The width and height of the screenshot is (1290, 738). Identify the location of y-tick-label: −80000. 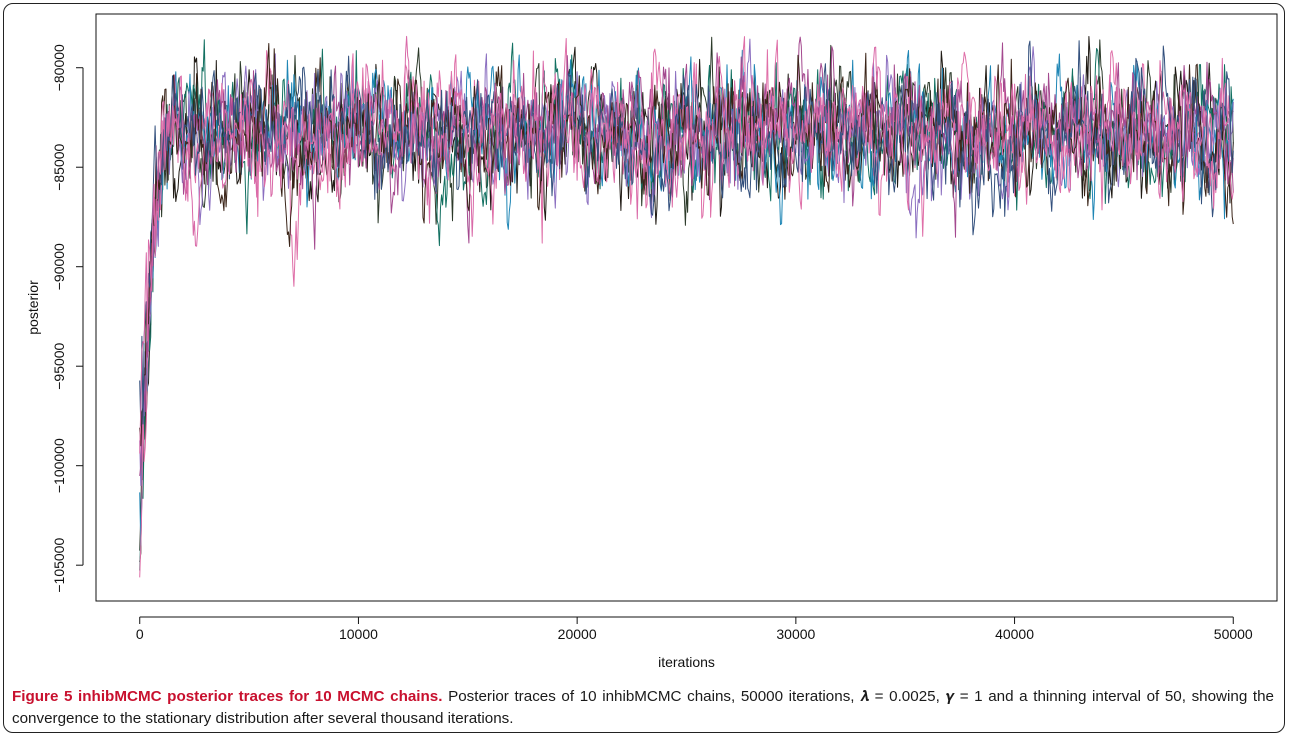
(59, 67).